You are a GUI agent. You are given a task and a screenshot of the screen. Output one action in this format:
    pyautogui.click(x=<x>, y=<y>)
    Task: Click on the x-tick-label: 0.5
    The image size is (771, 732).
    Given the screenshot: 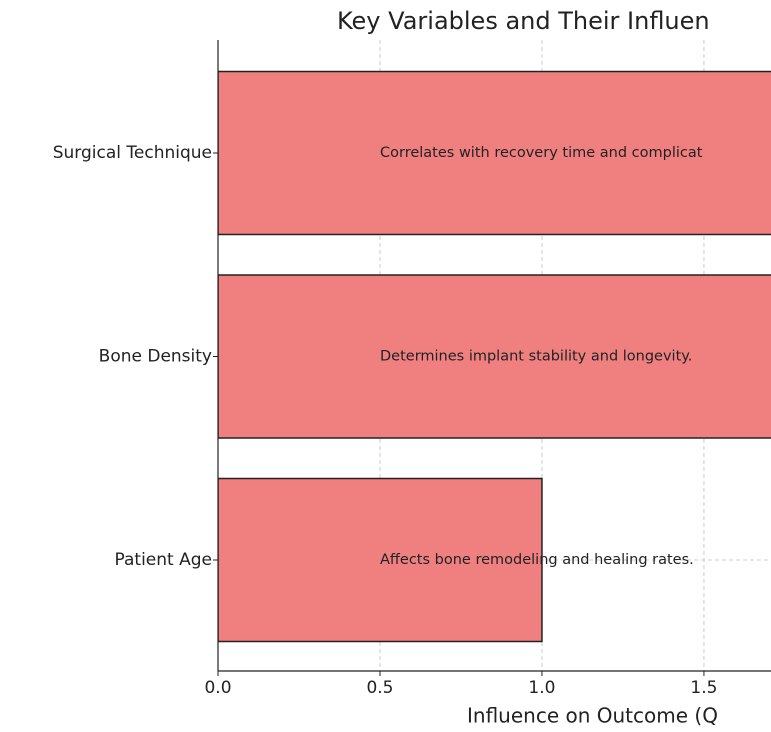 What is the action you would take?
    pyautogui.click(x=379, y=688)
    